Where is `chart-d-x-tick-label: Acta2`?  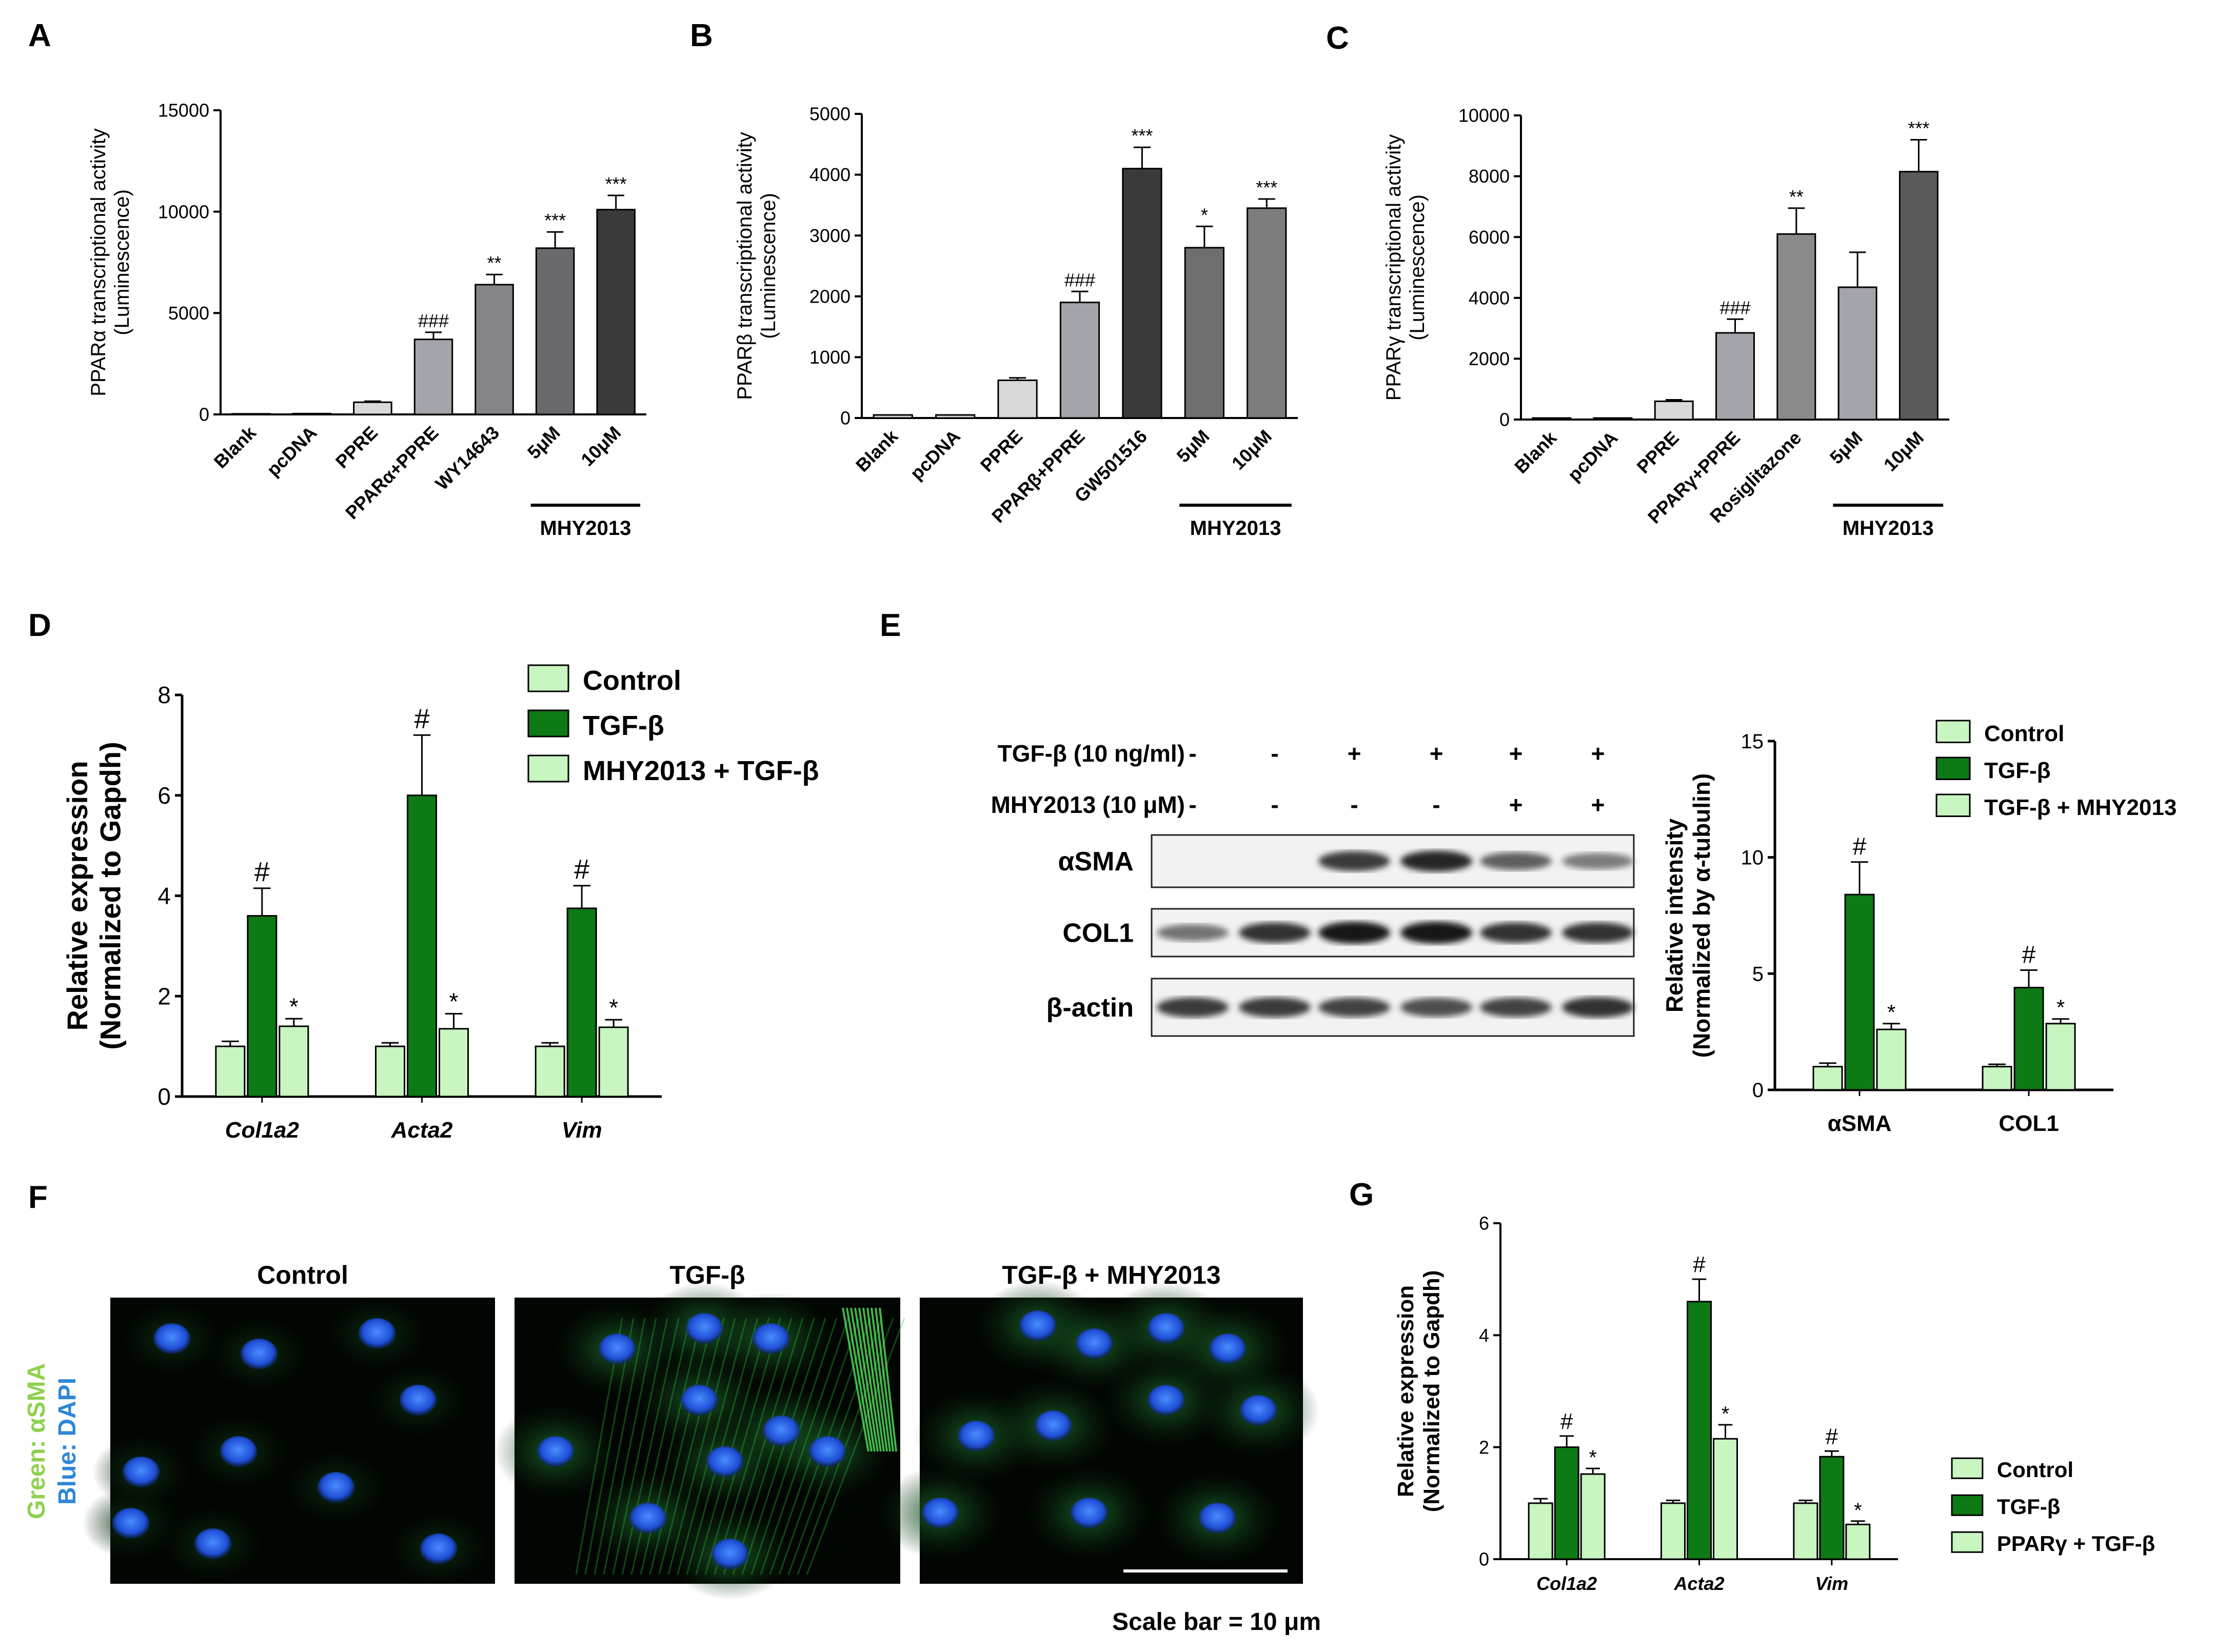
chart-d-x-tick-label: Acta2 is located at coordinates (422, 1130).